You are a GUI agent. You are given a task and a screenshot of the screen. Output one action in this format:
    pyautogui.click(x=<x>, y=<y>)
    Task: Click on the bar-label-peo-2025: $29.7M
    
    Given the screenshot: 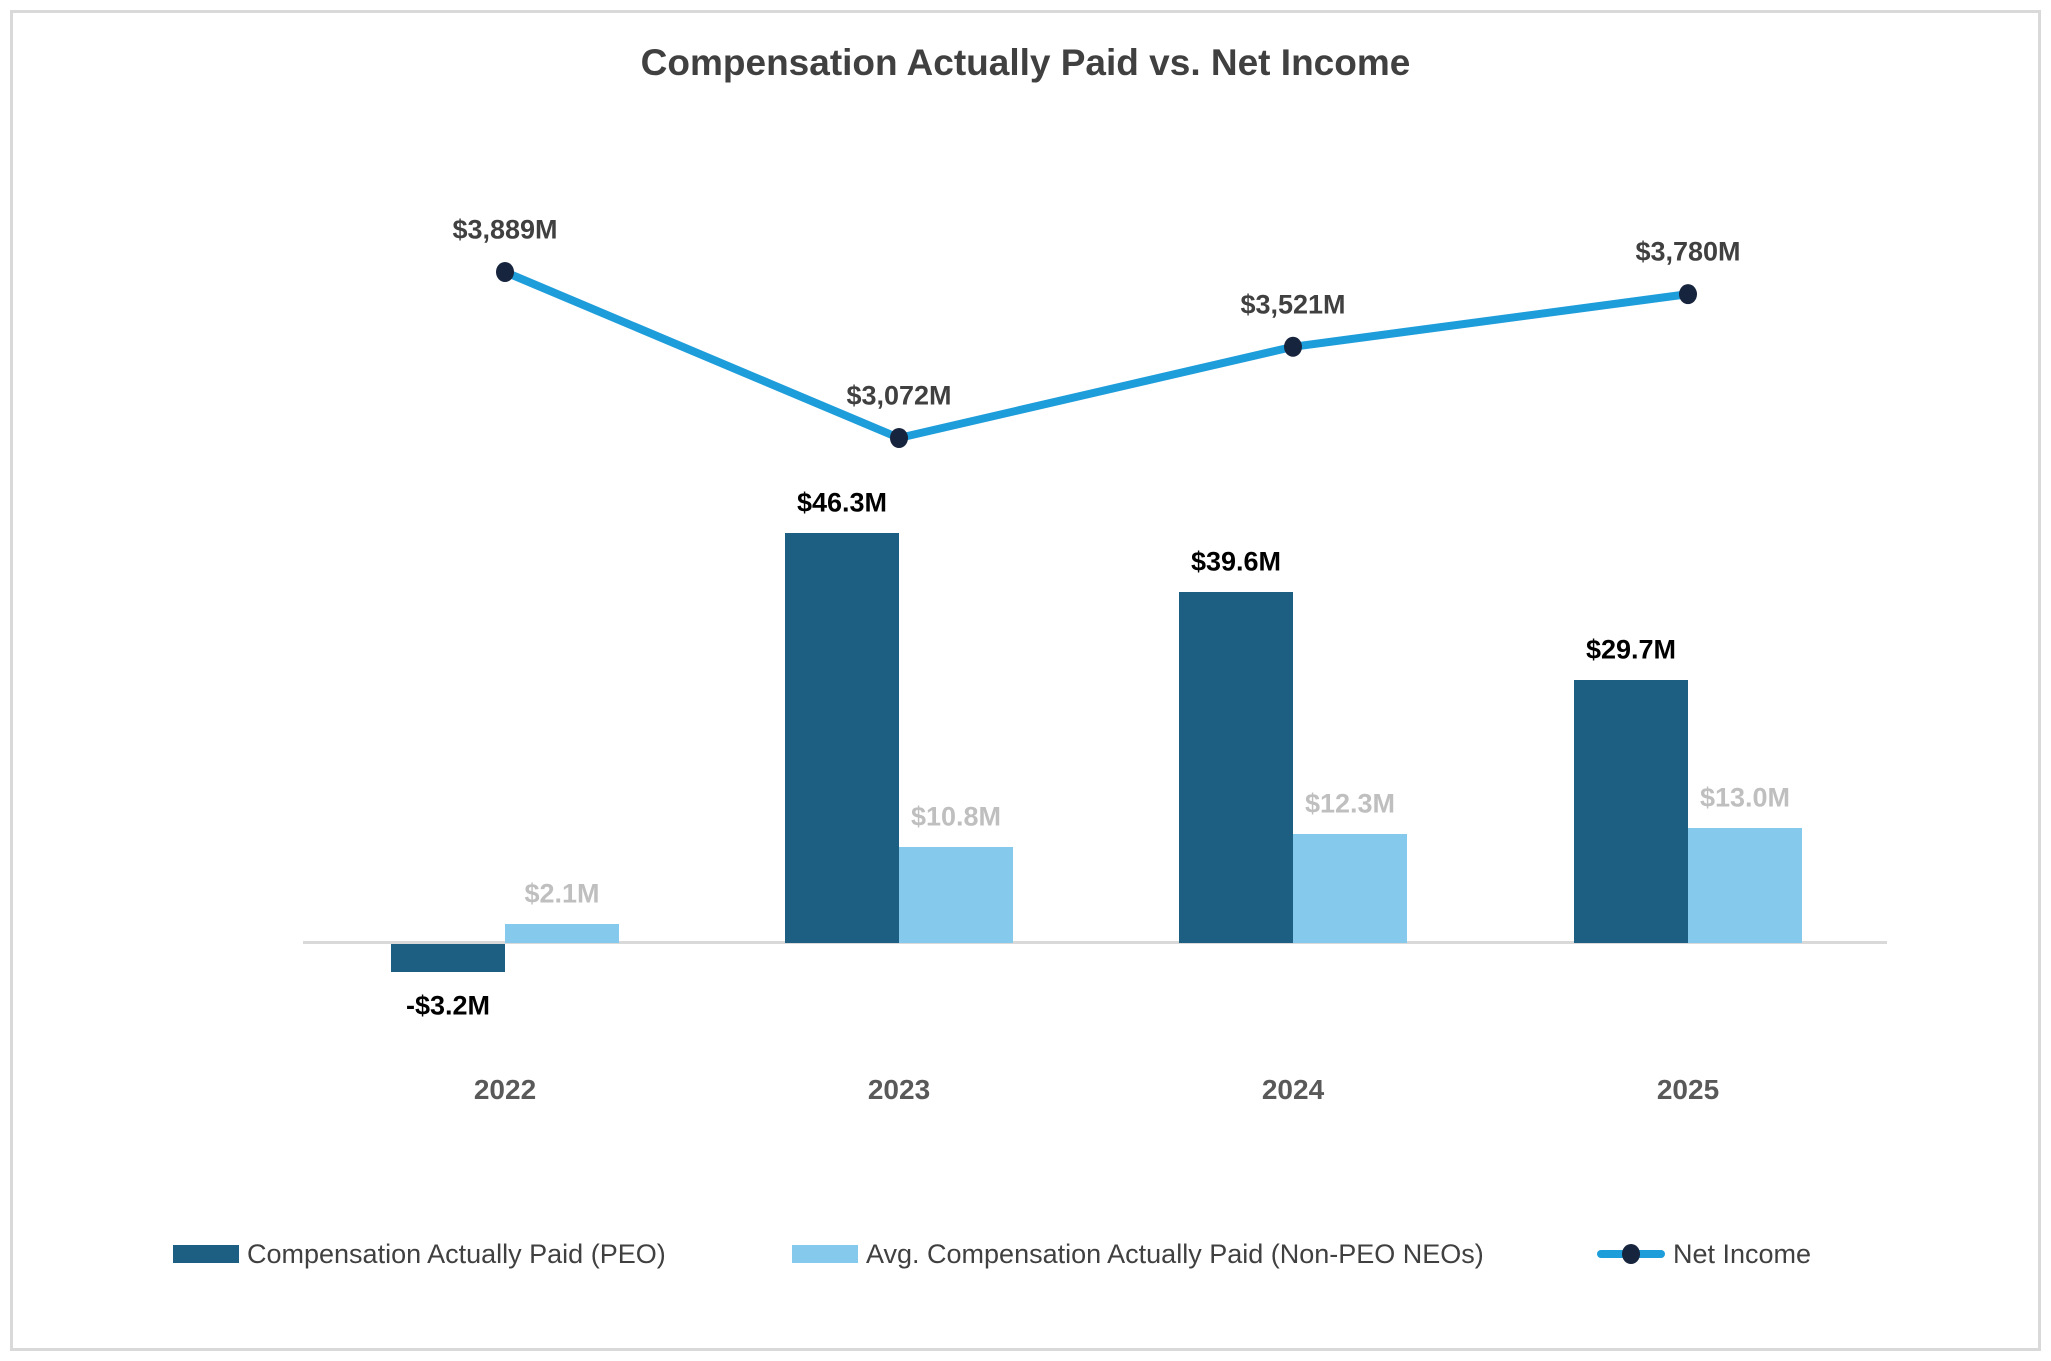 What is the action you would take?
    pyautogui.click(x=1631, y=649)
    